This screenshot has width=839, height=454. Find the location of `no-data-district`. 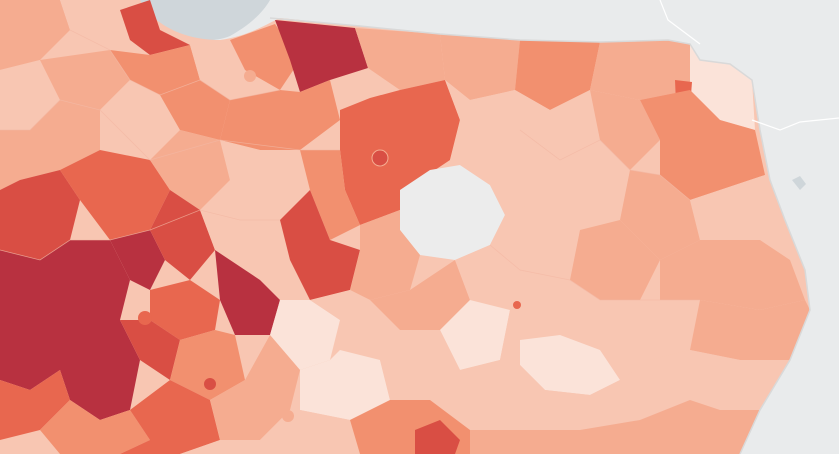

no-data-district is located at coordinates (452, 212).